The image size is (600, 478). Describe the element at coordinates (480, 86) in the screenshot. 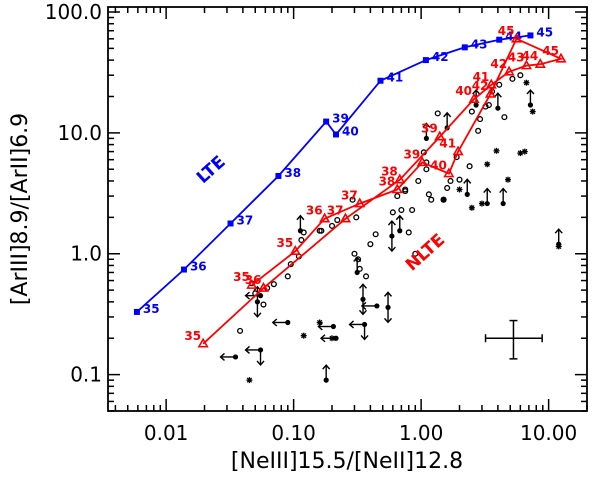

I see `point-label: 42` at that location.